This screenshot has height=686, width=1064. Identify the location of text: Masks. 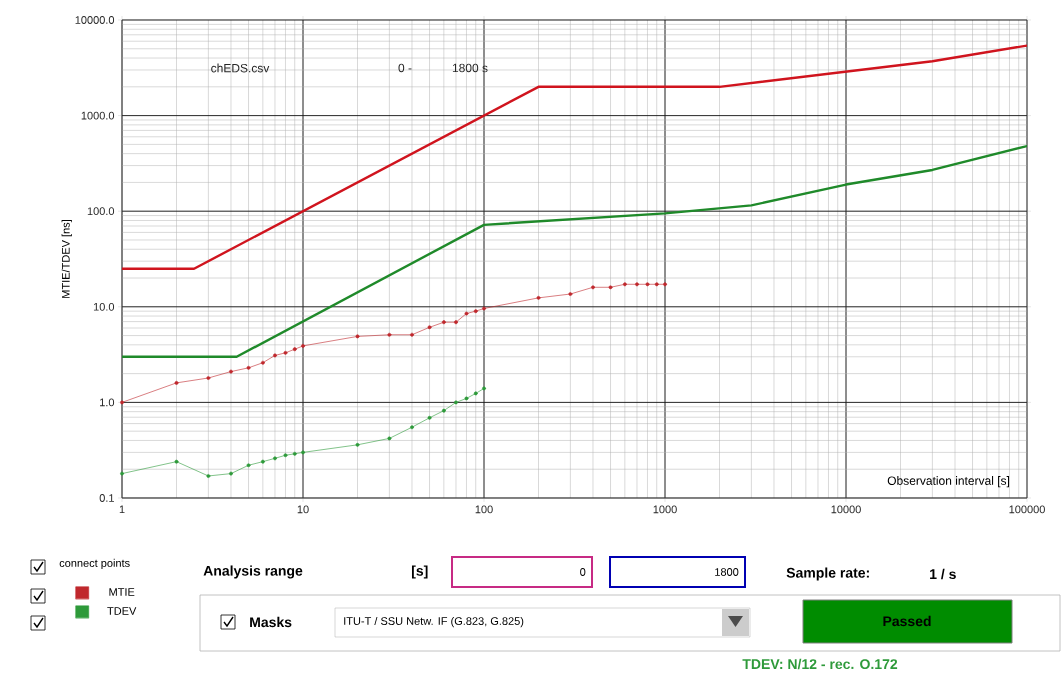
(271, 622).